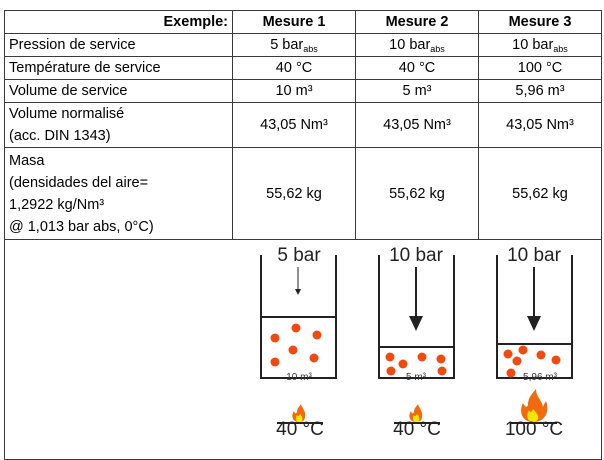  Describe the element at coordinates (417, 193) in the screenshot. I see `mass-value-2: 55,62 kg` at that location.